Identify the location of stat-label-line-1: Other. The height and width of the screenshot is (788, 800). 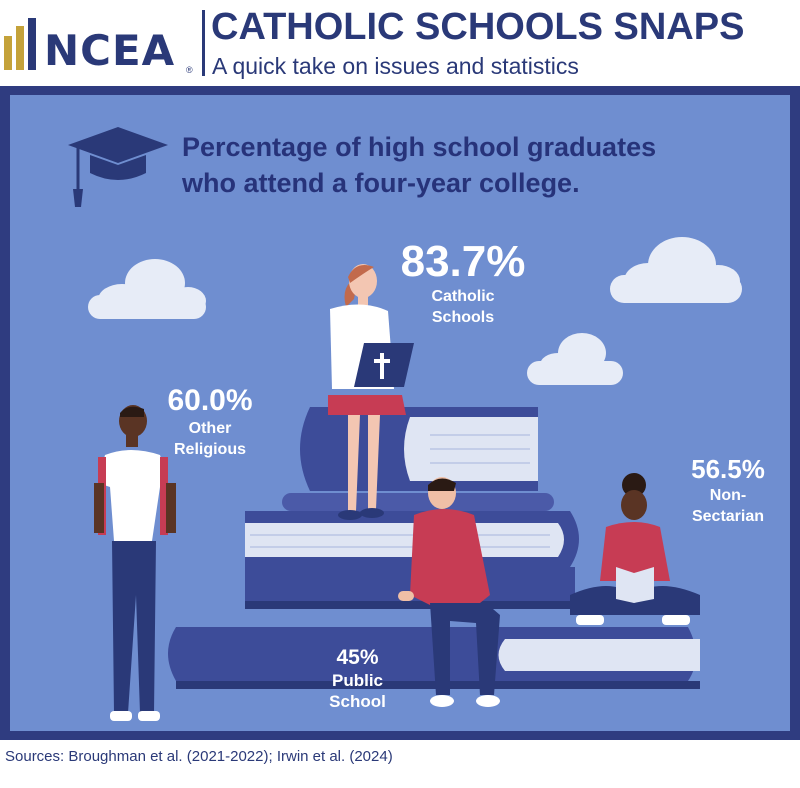
(210, 428).